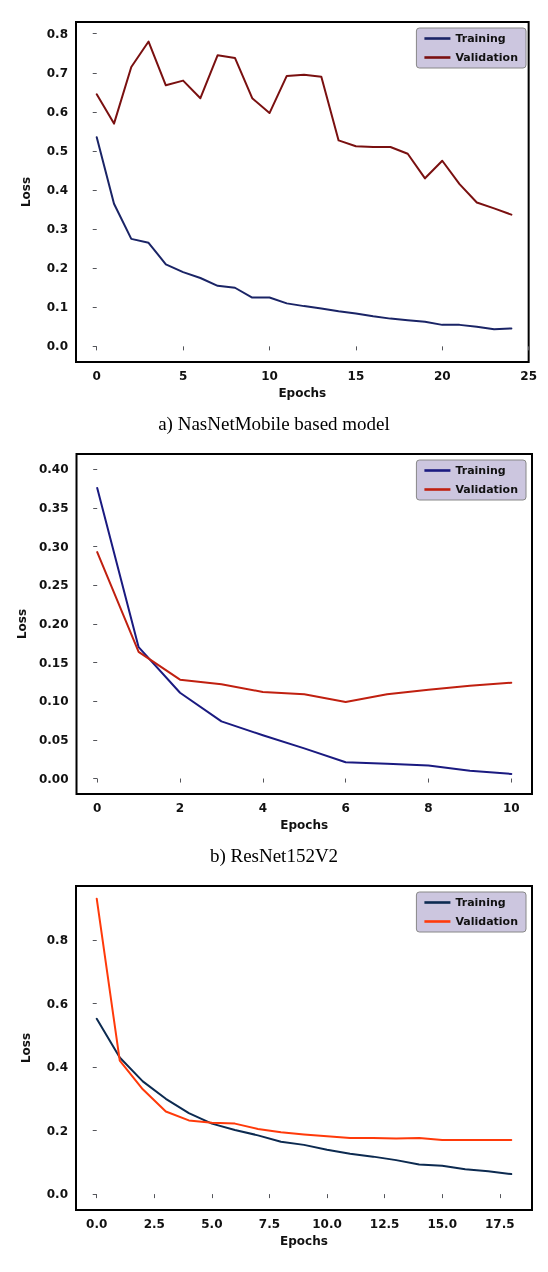  I want to click on y-tick-label: 0.5, so click(57, 150).